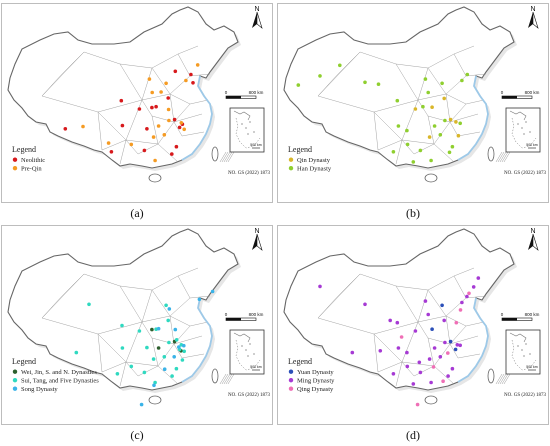  Describe the element at coordinates (155, 178) in the screenshot. I see `hainan-island` at that location.